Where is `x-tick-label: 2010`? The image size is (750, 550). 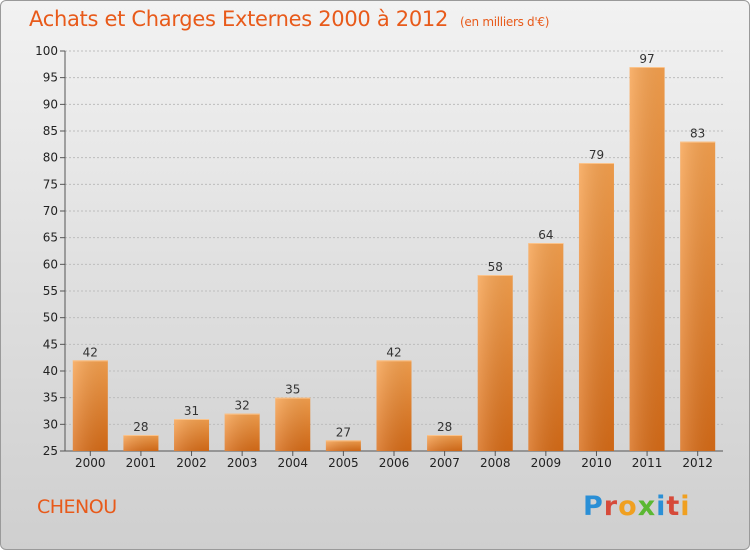 x-tick-label: 2010 is located at coordinates (596, 463).